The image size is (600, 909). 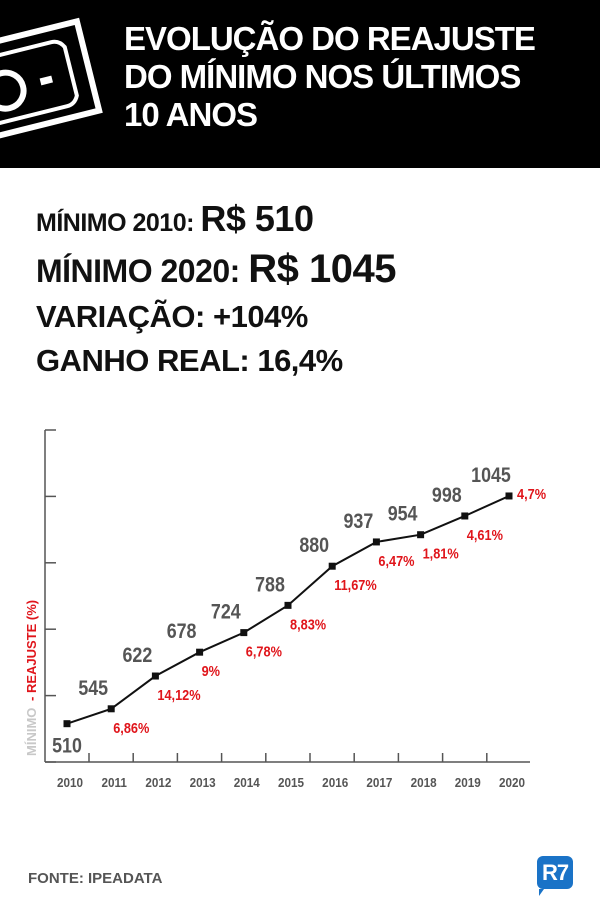 I want to click on title-line: 10 ANOS, so click(x=191, y=114).